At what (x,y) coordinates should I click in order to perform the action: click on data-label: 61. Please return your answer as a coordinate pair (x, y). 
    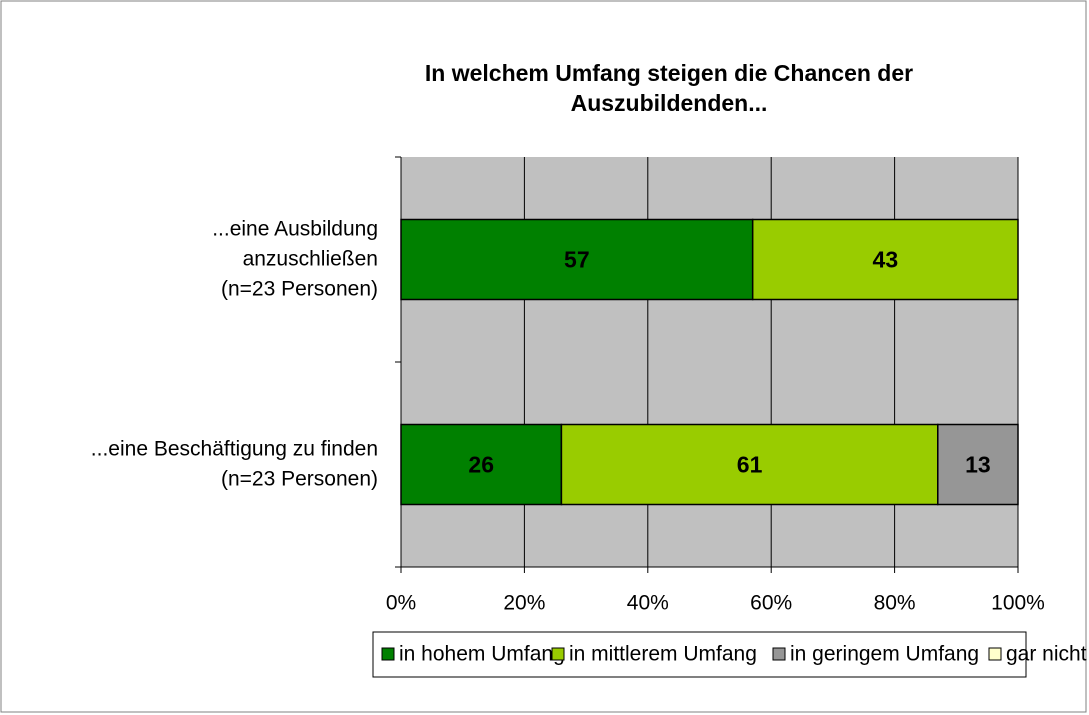
    Looking at the image, I should click on (750, 465).